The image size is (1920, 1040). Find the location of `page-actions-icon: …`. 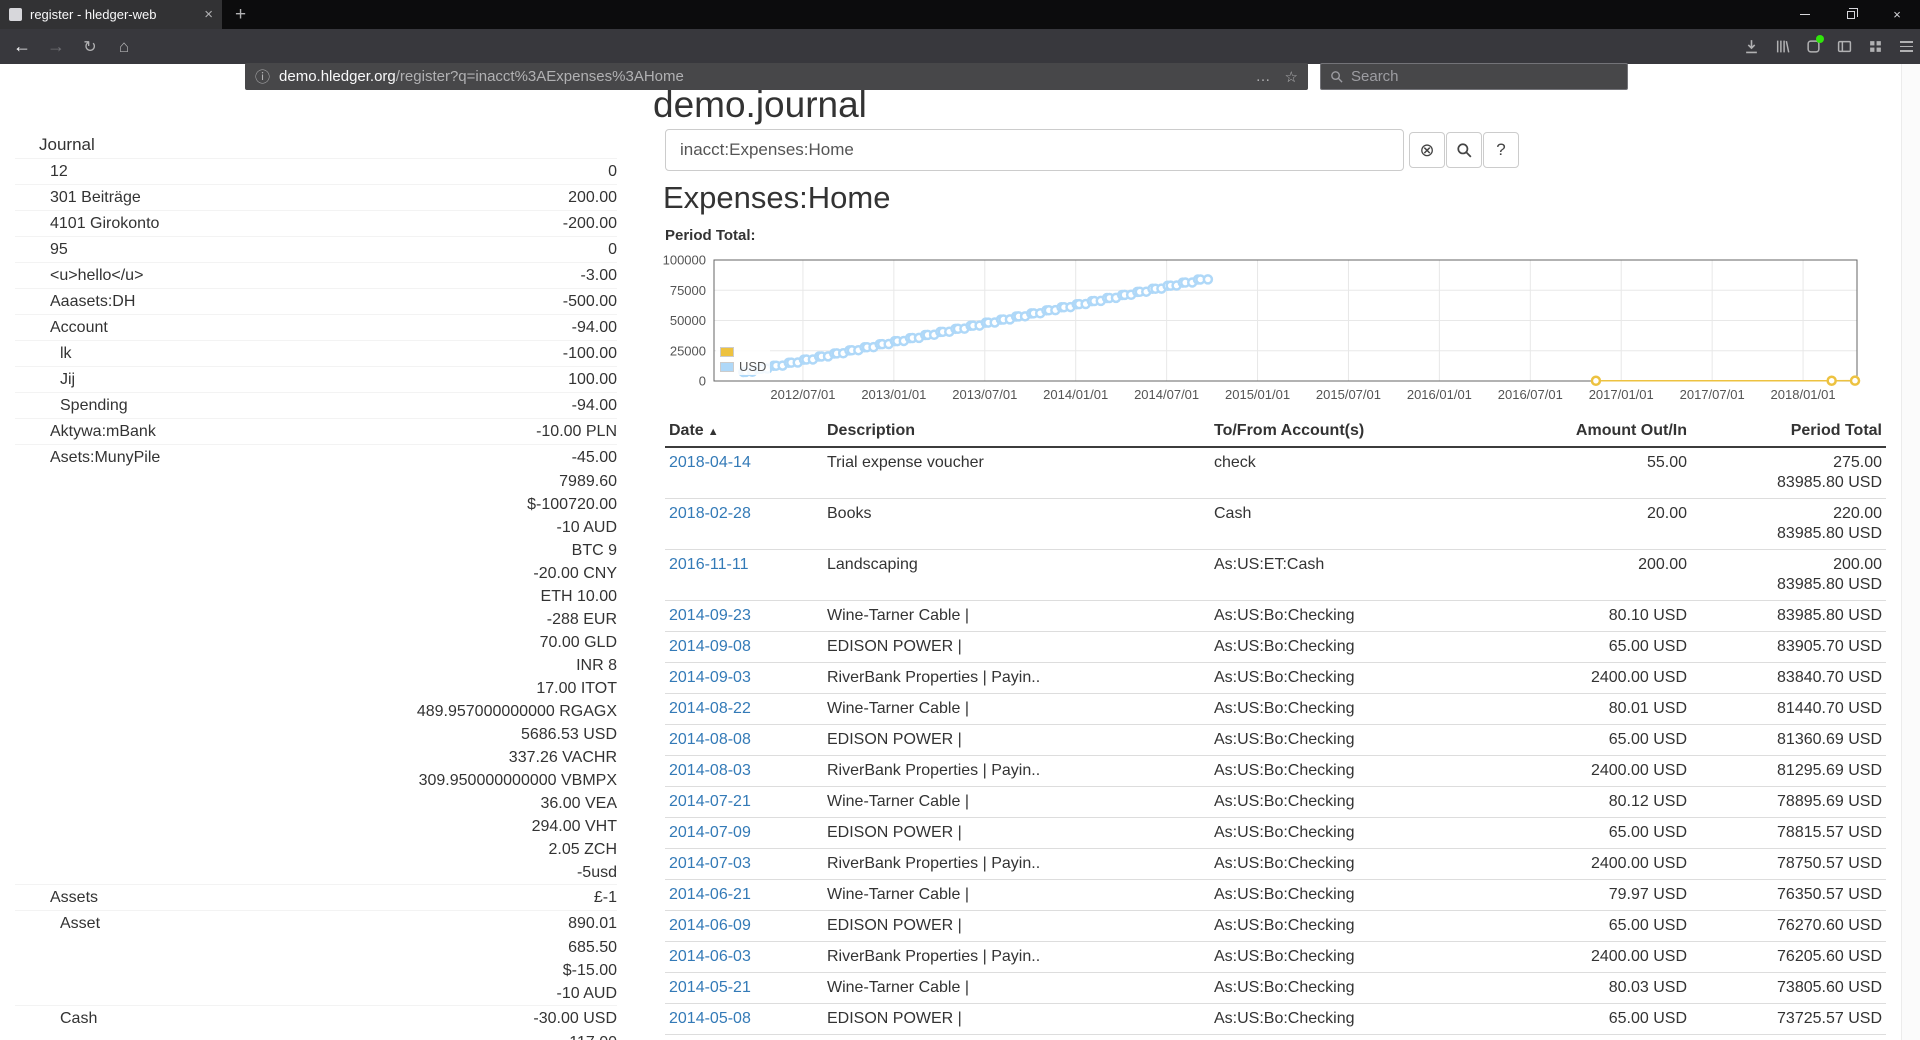

page-actions-icon: … is located at coordinates (1263, 76).